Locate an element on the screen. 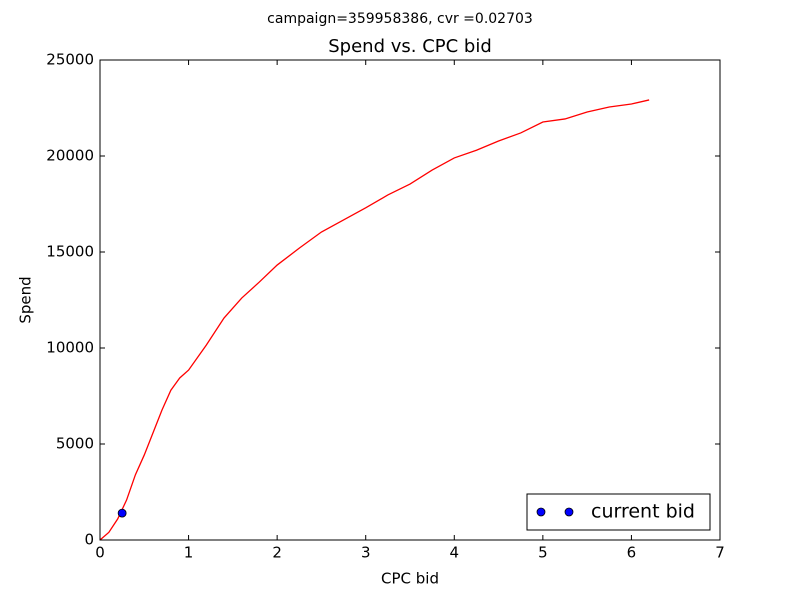 The width and height of the screenshot is (800, 600). y-tick-label: 5000 is located at coordinates (75, 444).